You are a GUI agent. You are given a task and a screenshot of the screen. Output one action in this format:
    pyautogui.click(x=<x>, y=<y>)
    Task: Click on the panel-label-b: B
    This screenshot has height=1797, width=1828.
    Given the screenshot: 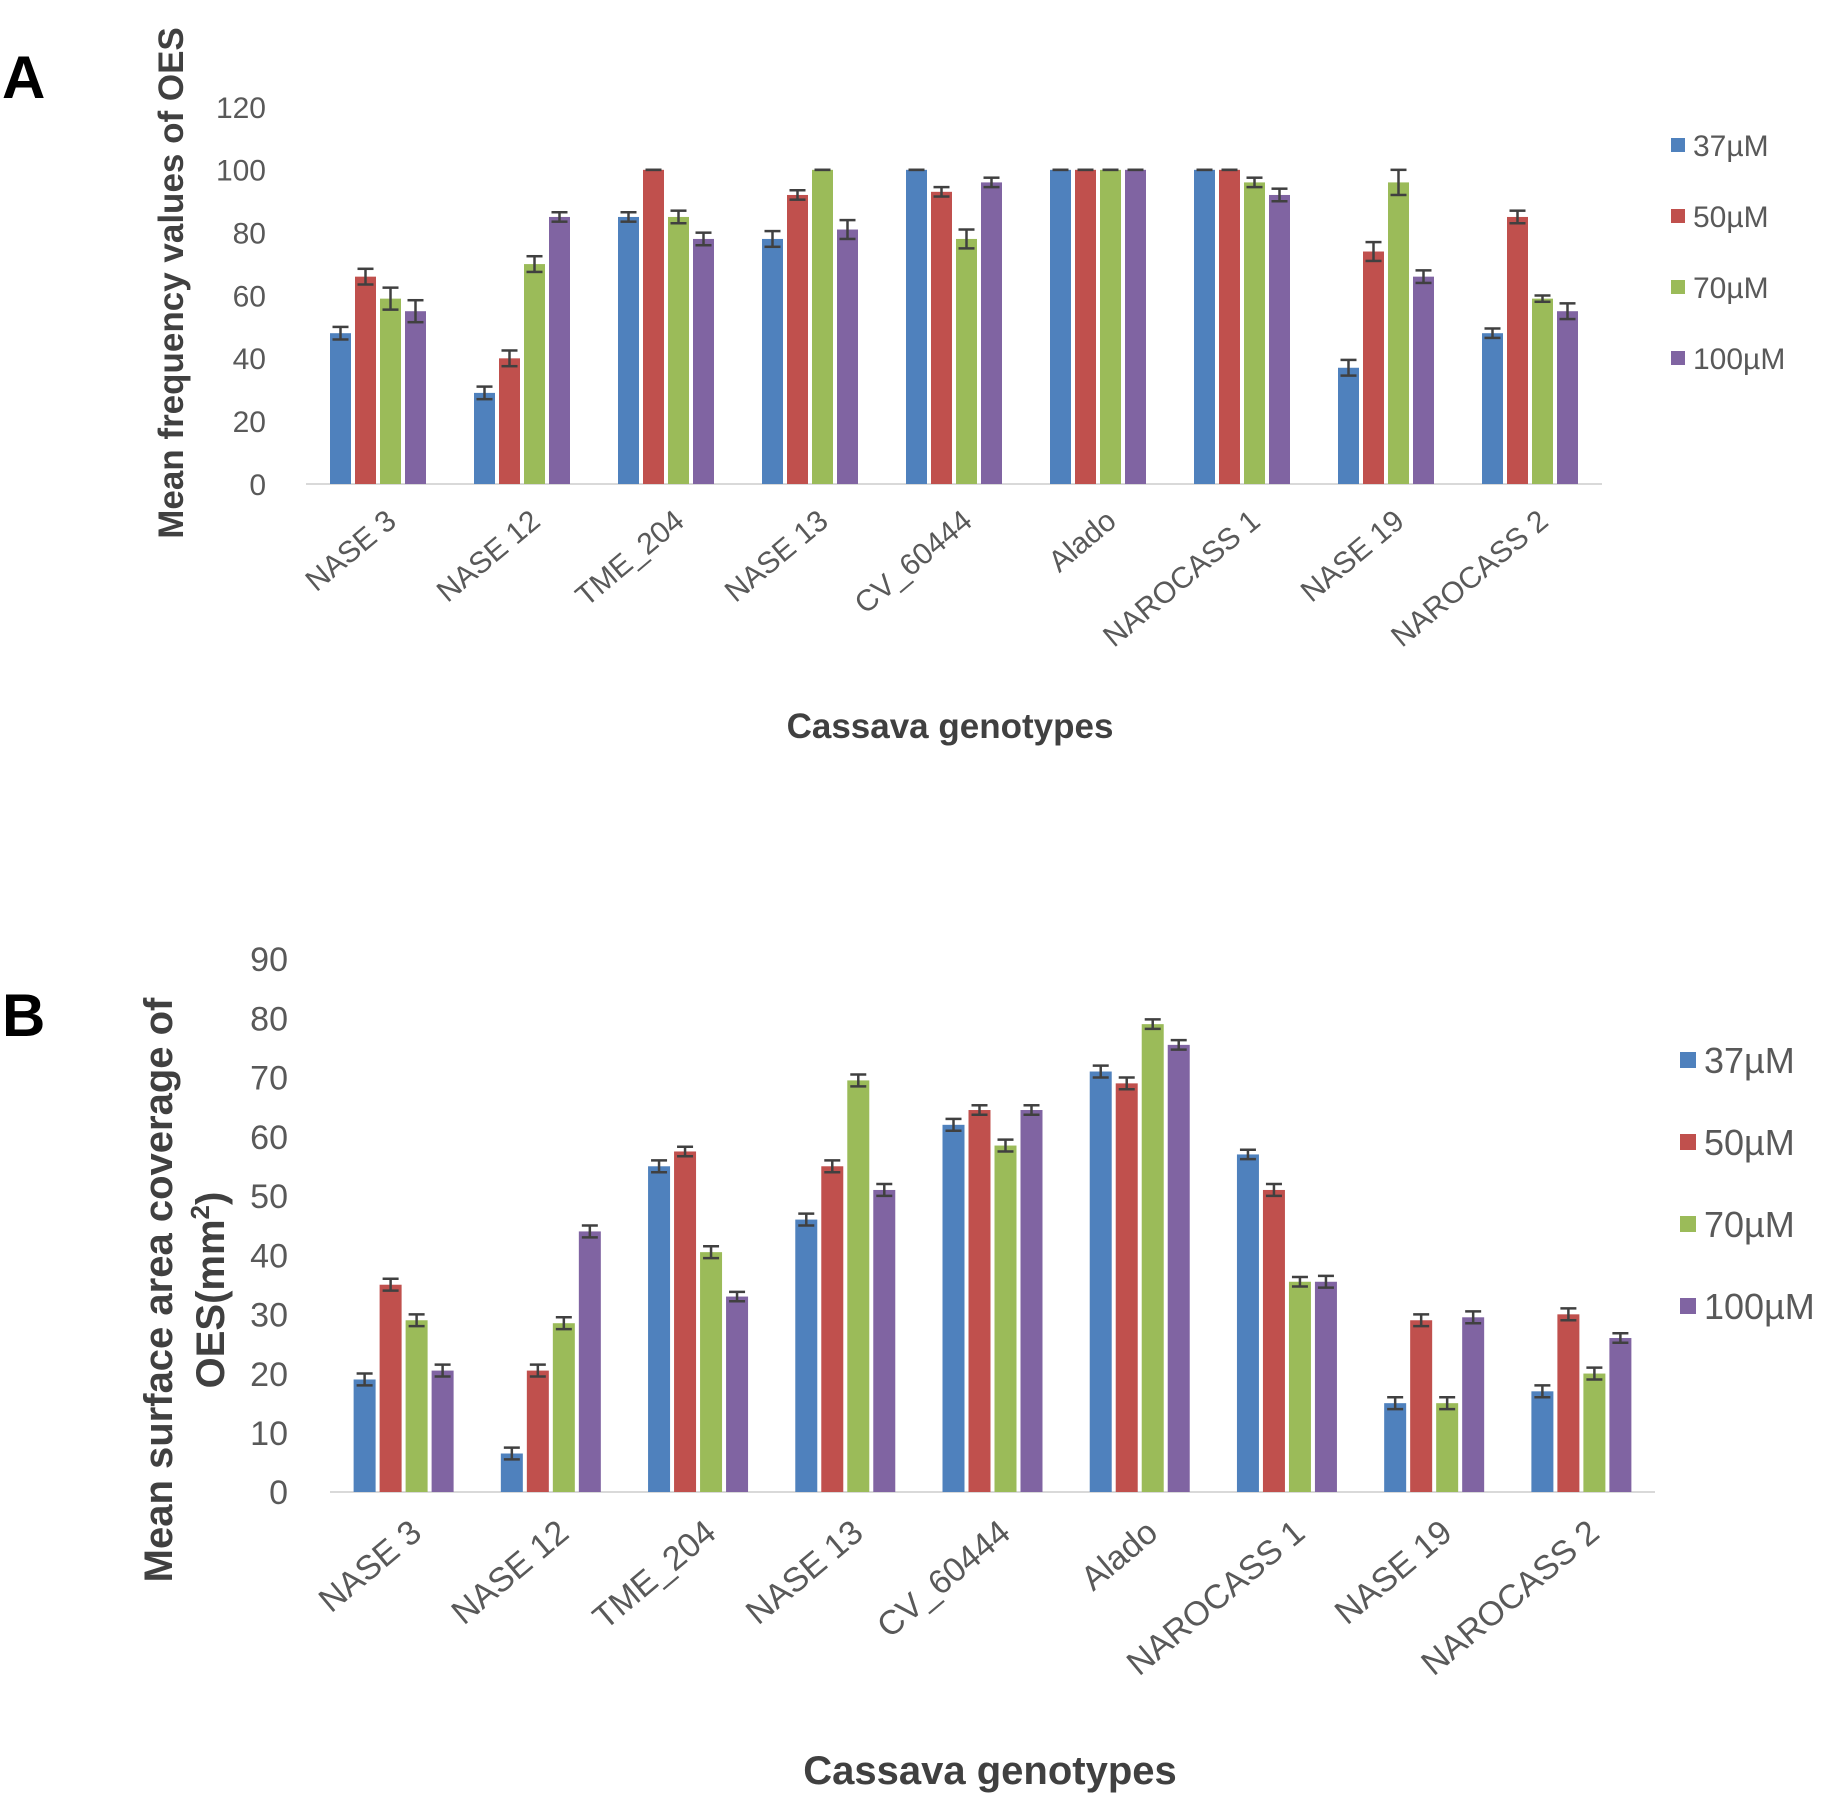 What is the action you would take?
    pyautogui.click(x=23, y=1015)
    